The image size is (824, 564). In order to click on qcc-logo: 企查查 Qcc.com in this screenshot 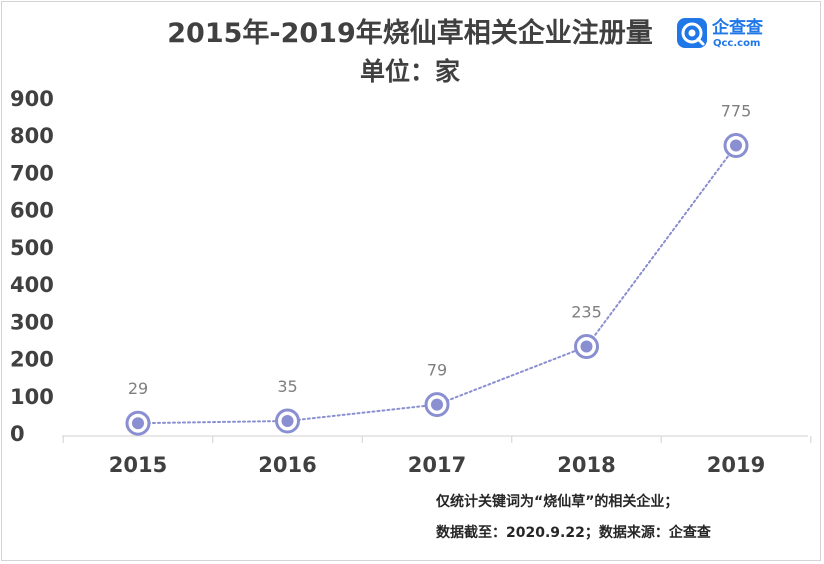, I will do `click(720, 33)`.